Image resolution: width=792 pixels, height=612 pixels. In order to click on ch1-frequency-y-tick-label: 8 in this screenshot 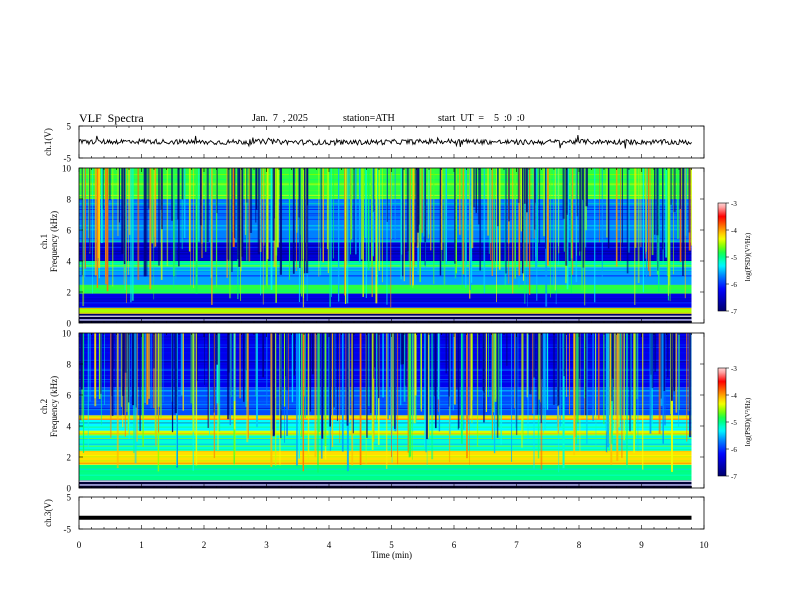, I will do `click(69, 200)`.